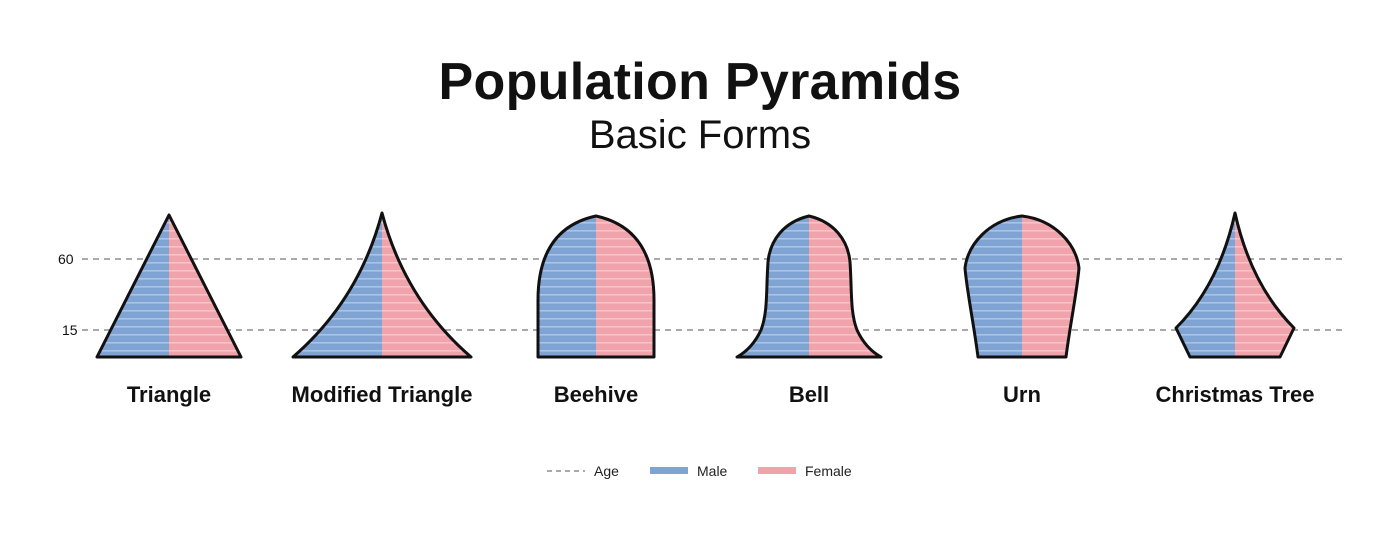 This screenshot has width=1400, height=539. Describe the element at coordinates (1235, 394) in the screenshot. I see `shape-label-christmas-tree: Christmas Tree` at that location.